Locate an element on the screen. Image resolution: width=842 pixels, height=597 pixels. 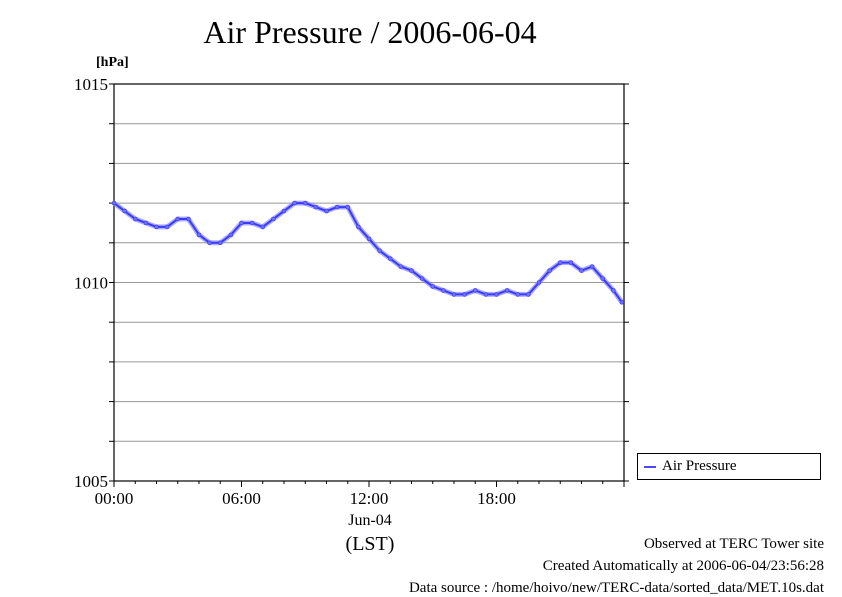
x-tick-label: 18:00 is located at coordinates (496, 498).